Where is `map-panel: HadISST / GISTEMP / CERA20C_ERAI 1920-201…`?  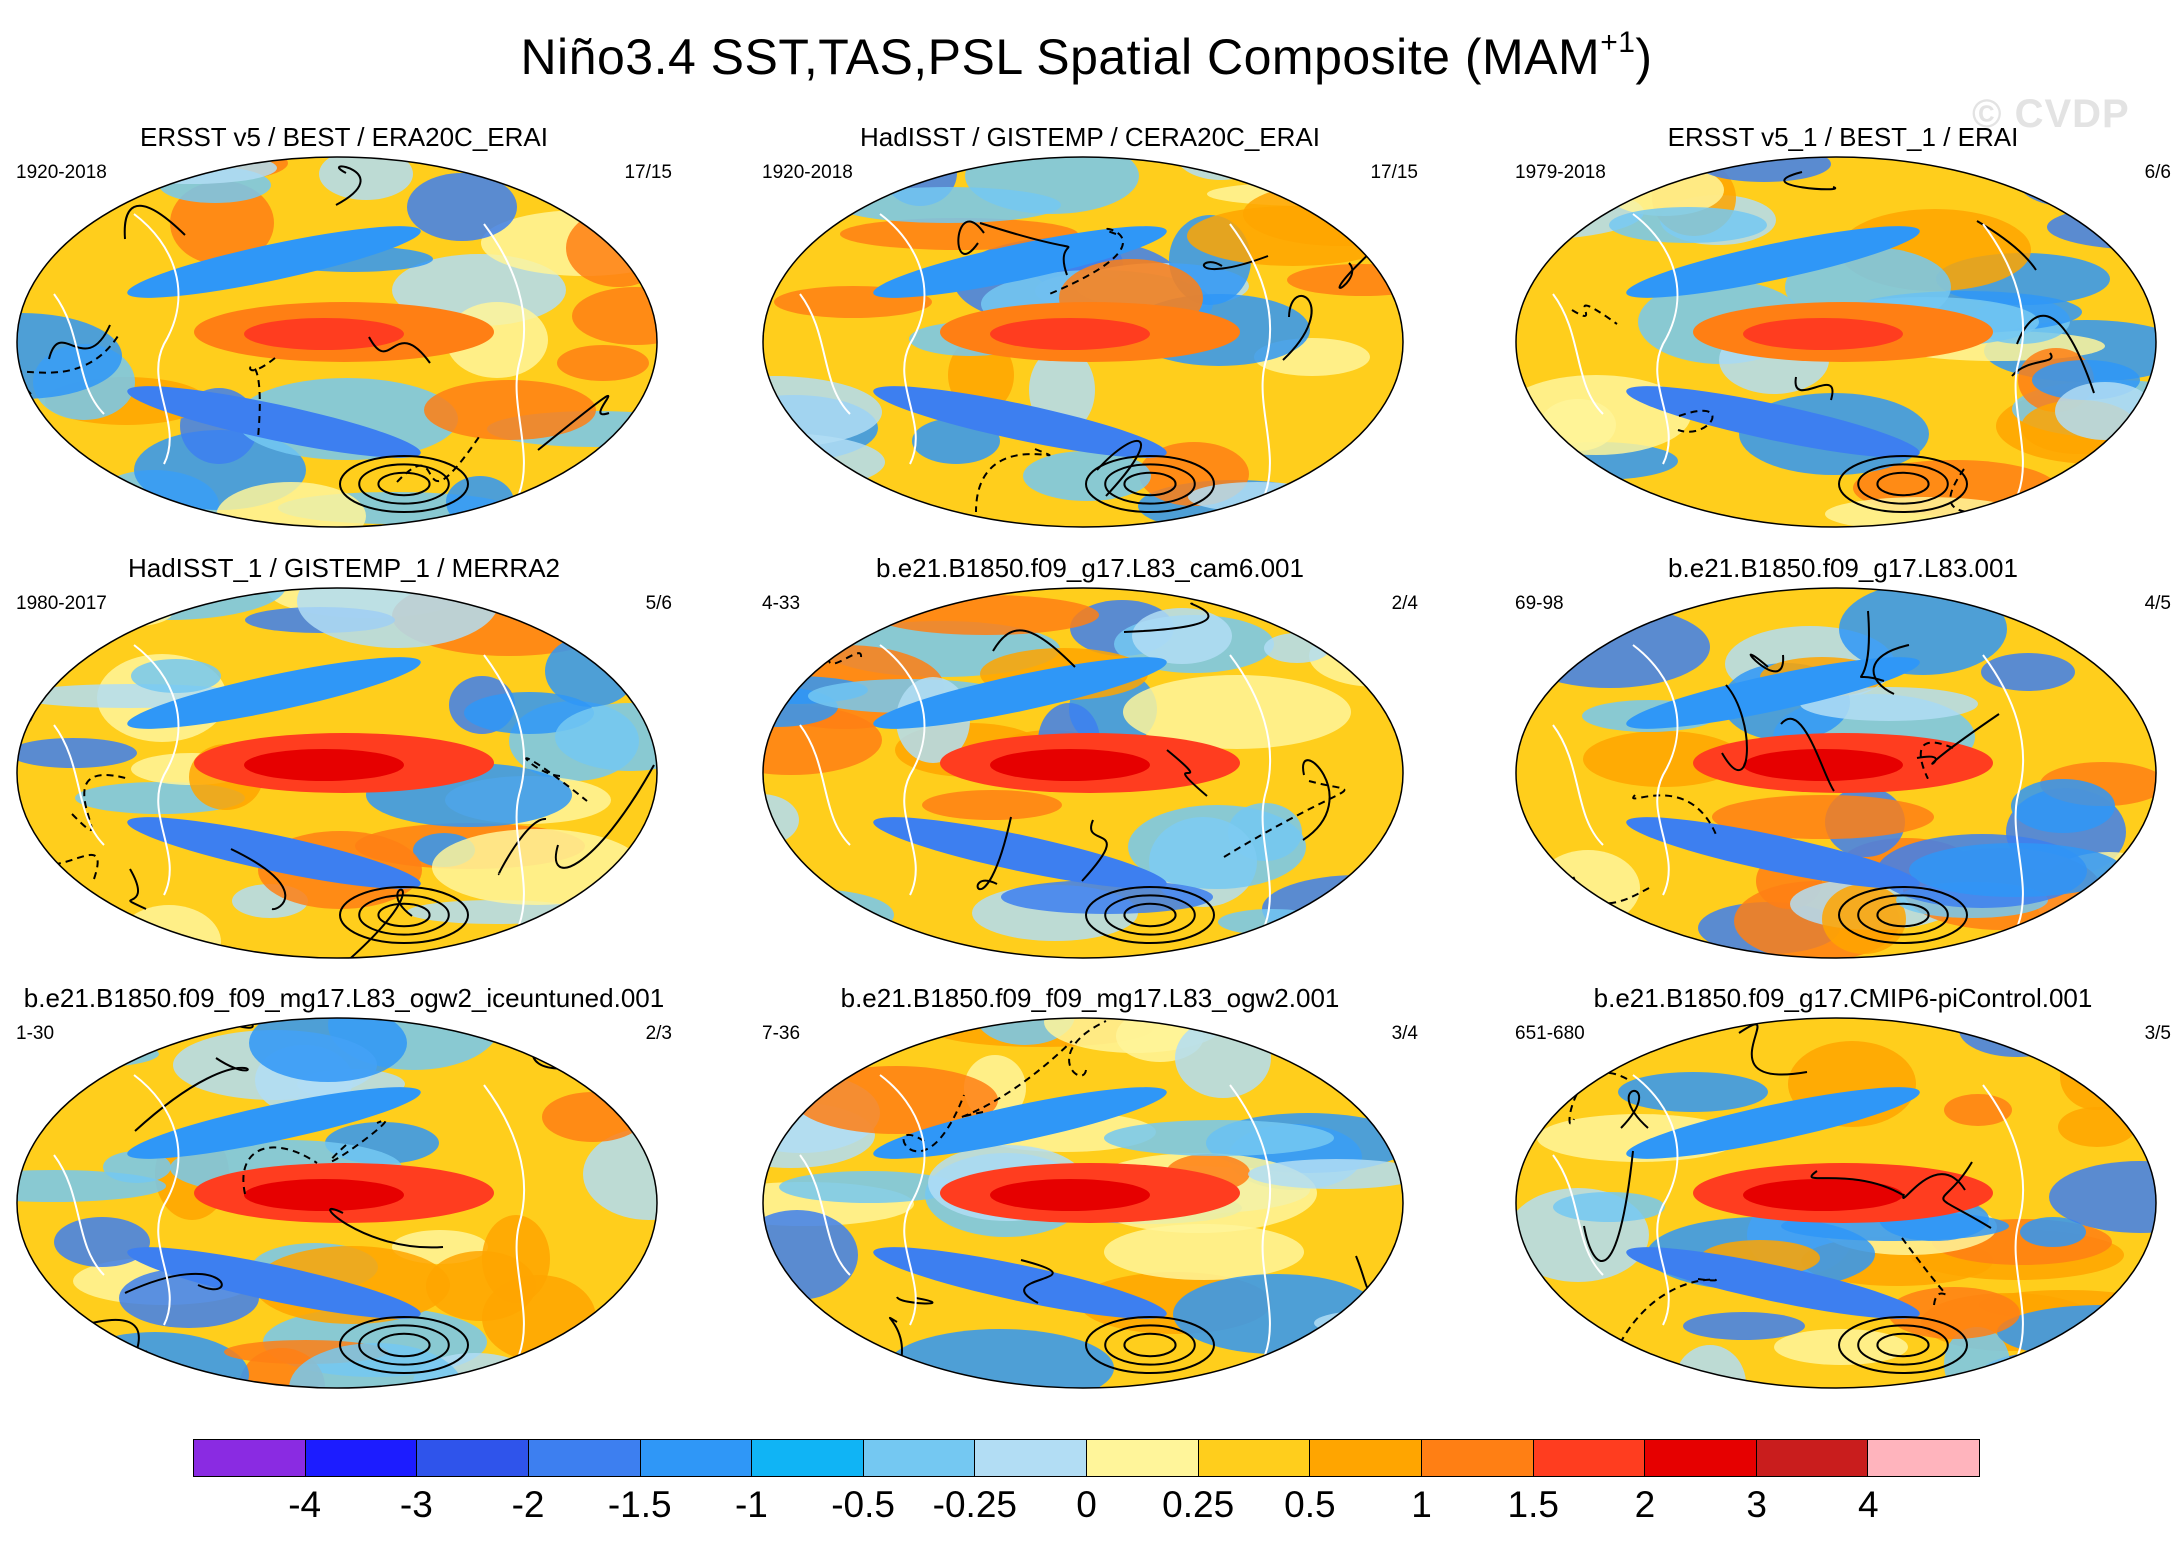
map-panel: HadISST / GISTEMP / CERA20C_ERAI 1920-201… is located at coordinates (1090, 332).